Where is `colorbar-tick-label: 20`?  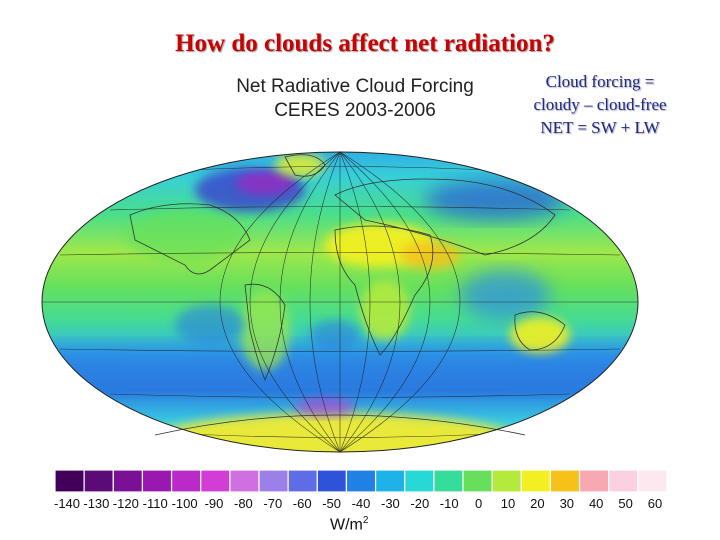 colorbar-tick-label: 20 is located at coordinates (537, 503).